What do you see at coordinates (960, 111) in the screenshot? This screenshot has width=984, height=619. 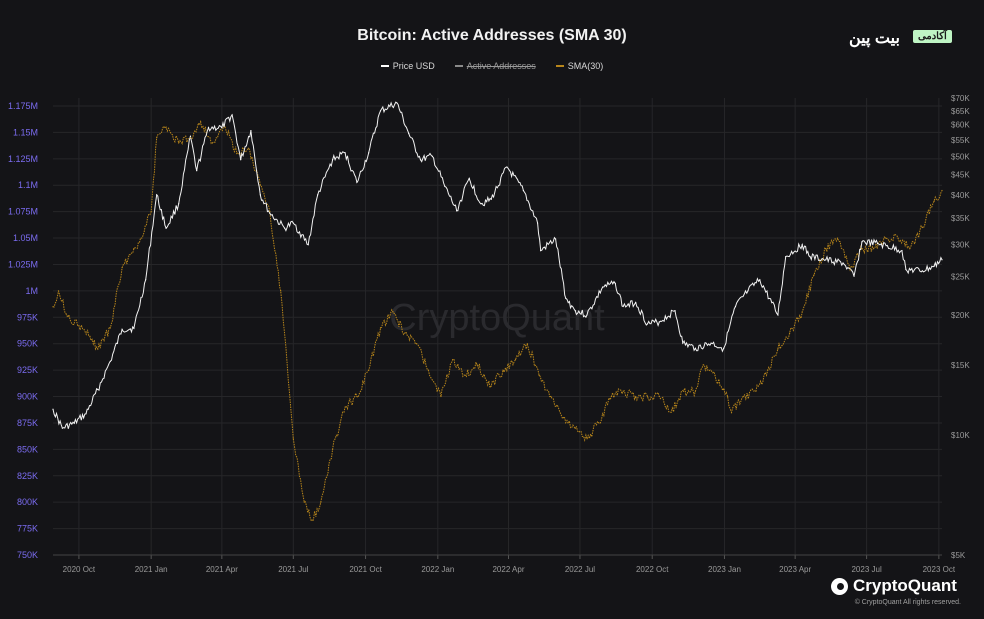 I see `right-axis-tick-label: $65K` at bounding box center [960, 111].